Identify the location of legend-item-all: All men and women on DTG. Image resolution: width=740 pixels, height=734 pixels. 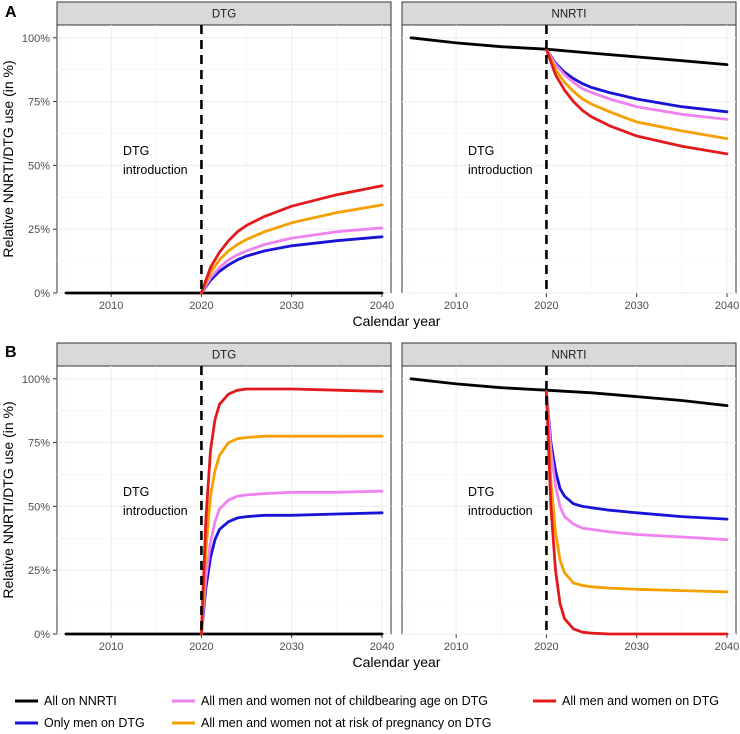
(626, 701).